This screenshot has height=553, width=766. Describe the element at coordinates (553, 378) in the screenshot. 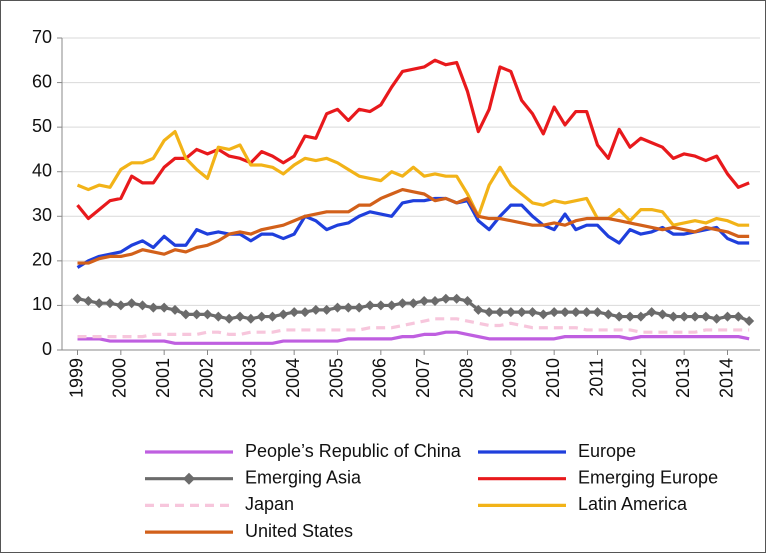

I see `x-tick-label: 2010` at that location.